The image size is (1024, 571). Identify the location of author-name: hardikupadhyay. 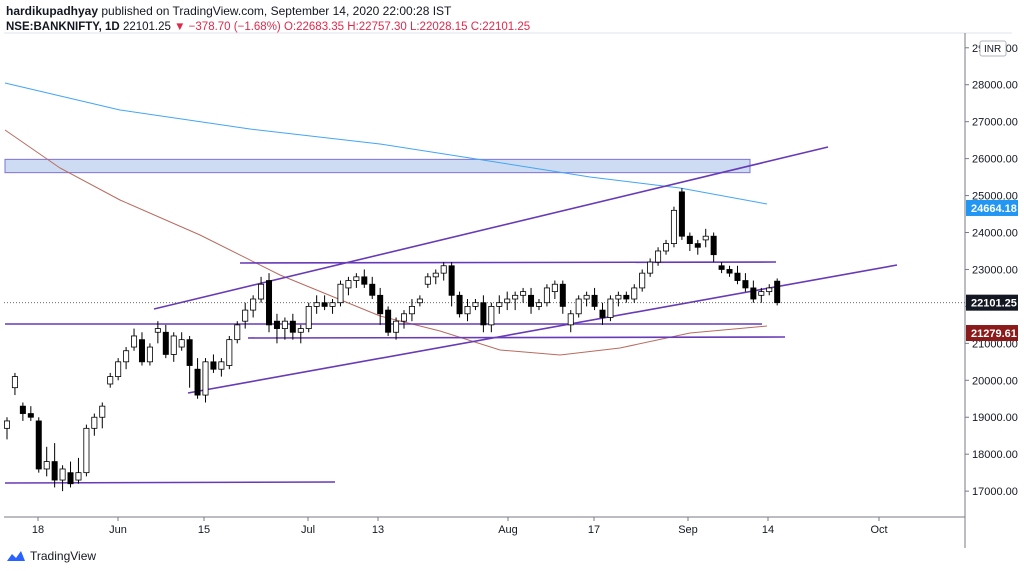
(52, 11).